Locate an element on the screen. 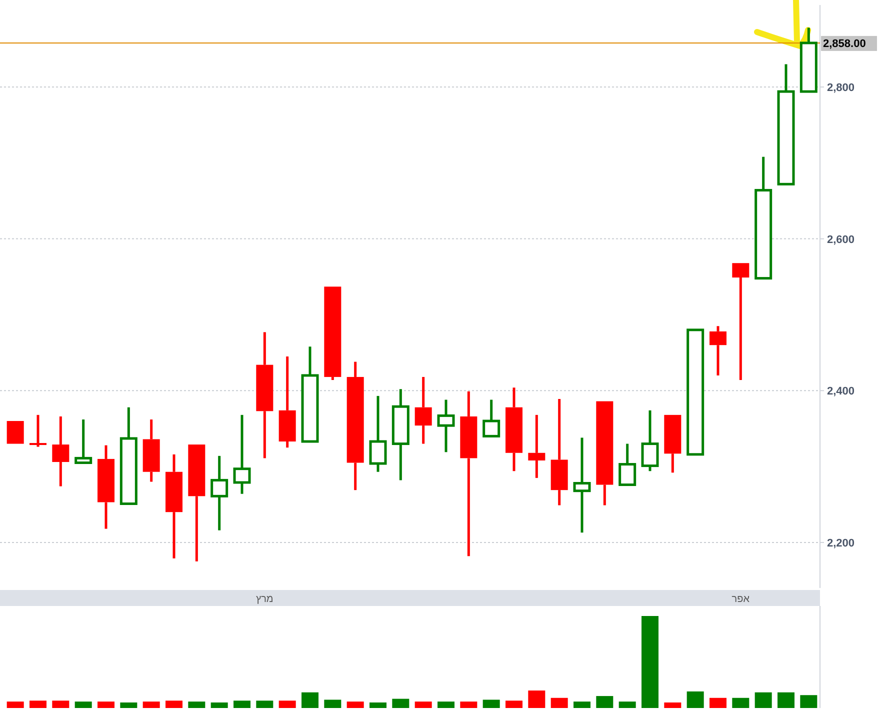 The width and height of the screenshot is (879, 710). y-tick-label: 2,400 is located at coordinates (841, 392).